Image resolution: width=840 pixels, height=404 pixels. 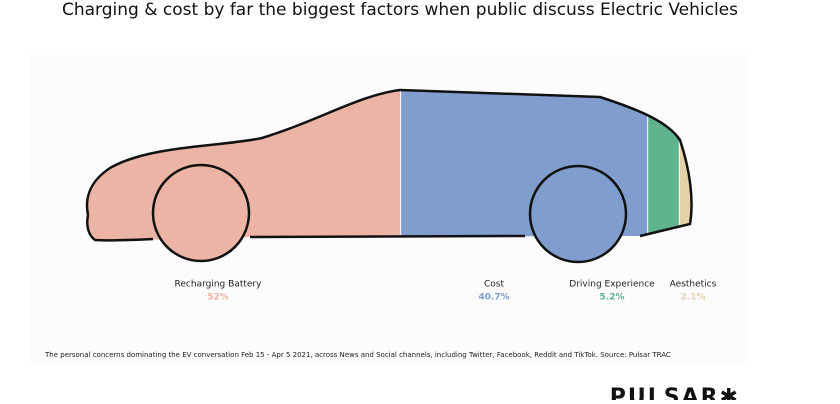 I want to click on category-label: Recharging Battery, so click(x=219, y=285).